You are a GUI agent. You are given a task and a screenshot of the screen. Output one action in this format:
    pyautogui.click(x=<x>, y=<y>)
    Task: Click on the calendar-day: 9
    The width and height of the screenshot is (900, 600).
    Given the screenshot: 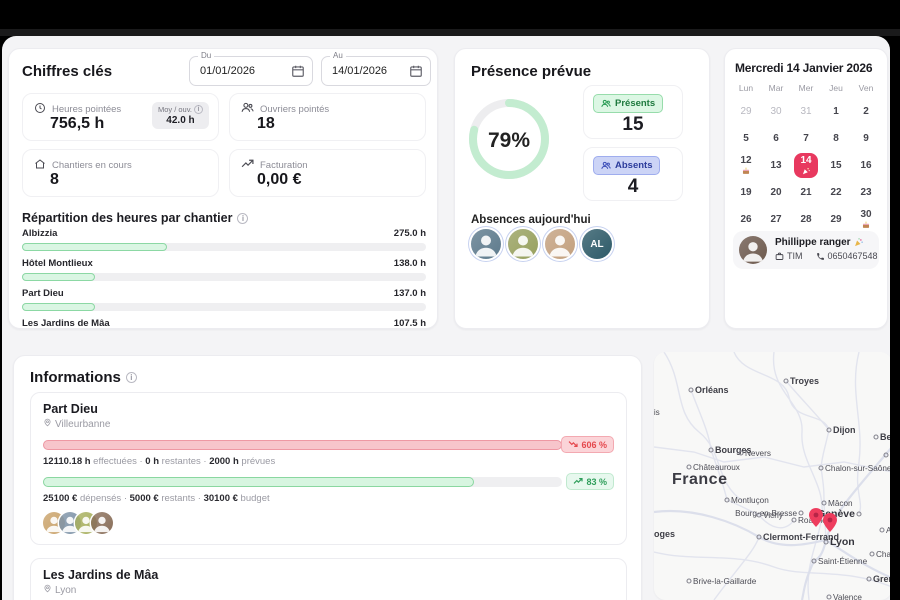 What is the action you would take?
    pyautogui.click(x=866, y=138)
    